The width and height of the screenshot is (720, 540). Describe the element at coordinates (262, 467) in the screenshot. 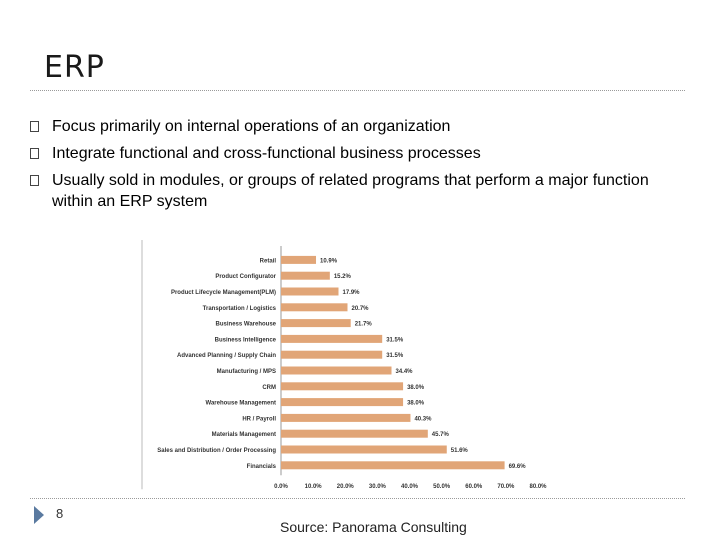

I see `category-label: Financials` at that location.